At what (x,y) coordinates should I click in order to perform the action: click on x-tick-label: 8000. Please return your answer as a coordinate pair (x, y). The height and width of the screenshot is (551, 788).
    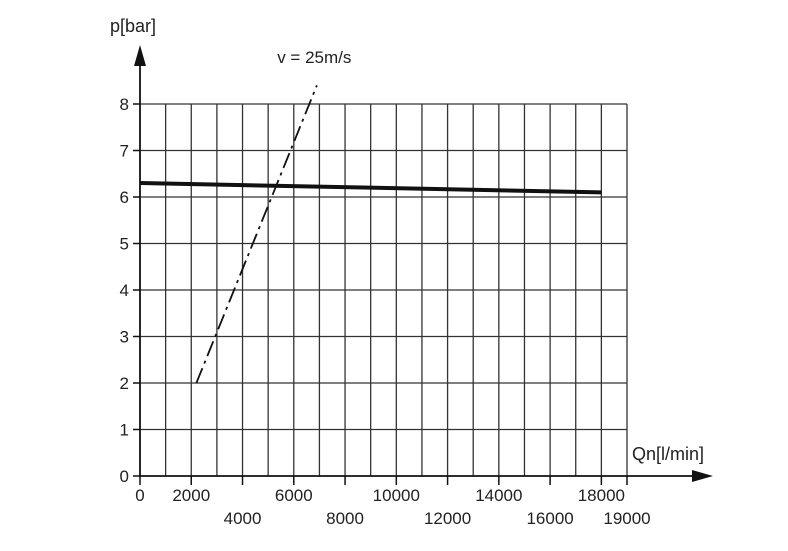
    Looking at the image, I should click on (345, 518).